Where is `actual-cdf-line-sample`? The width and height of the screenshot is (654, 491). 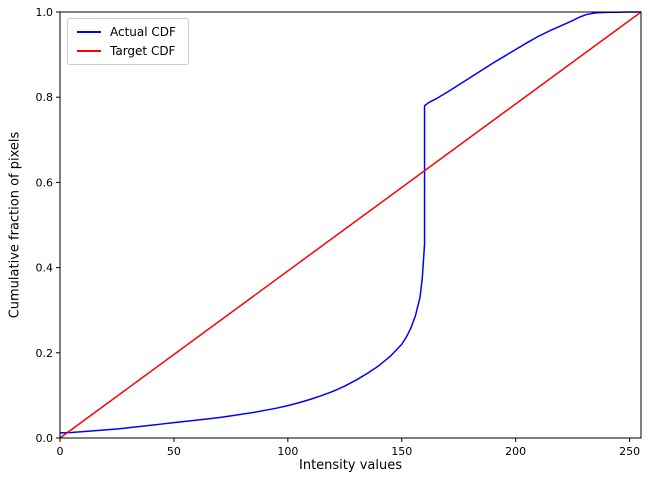 actual-cdf-line-sample is located at coordinates (89, 32).